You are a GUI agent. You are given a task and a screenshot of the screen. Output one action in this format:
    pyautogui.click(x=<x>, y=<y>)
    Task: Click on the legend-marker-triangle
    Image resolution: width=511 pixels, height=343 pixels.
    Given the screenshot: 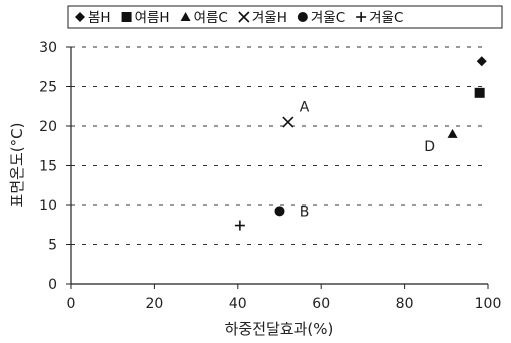 What is the action you would take?
    pyautogui.click(x=185, y=16)
    